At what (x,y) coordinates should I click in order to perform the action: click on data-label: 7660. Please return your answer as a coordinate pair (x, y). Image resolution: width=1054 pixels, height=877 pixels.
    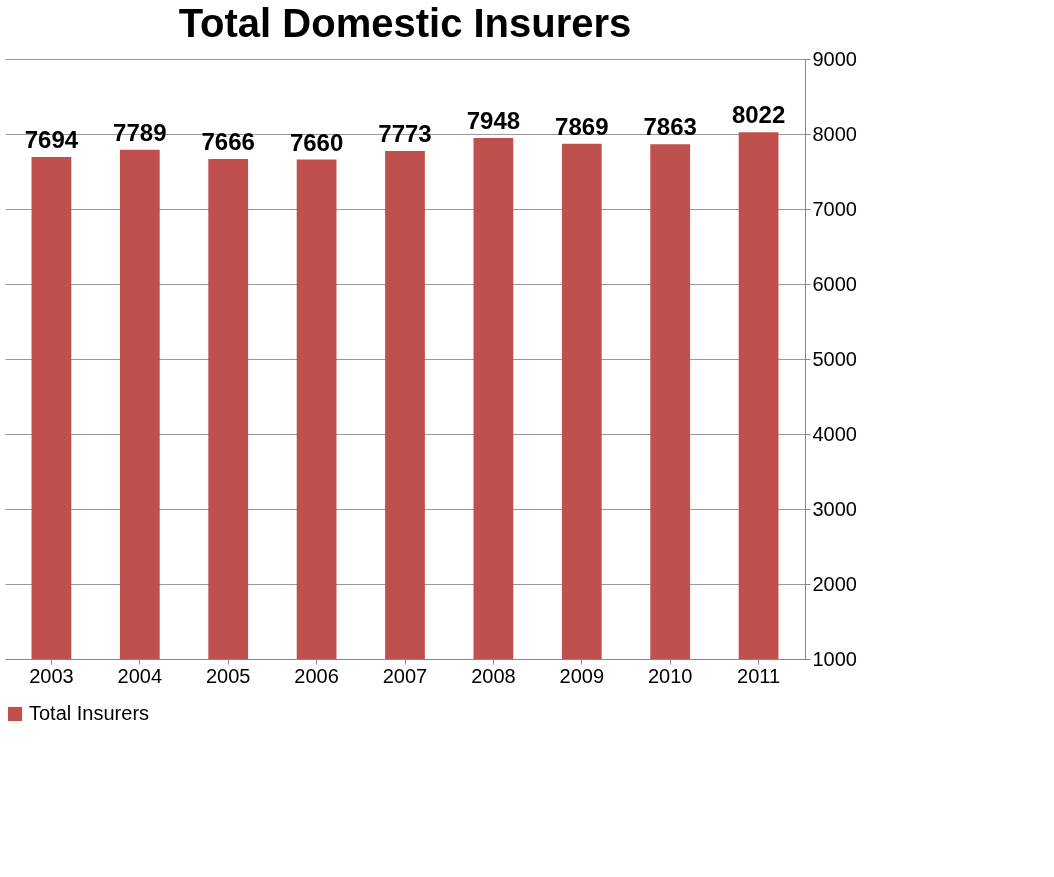
    Looking at the image, I should click on (316, 142).